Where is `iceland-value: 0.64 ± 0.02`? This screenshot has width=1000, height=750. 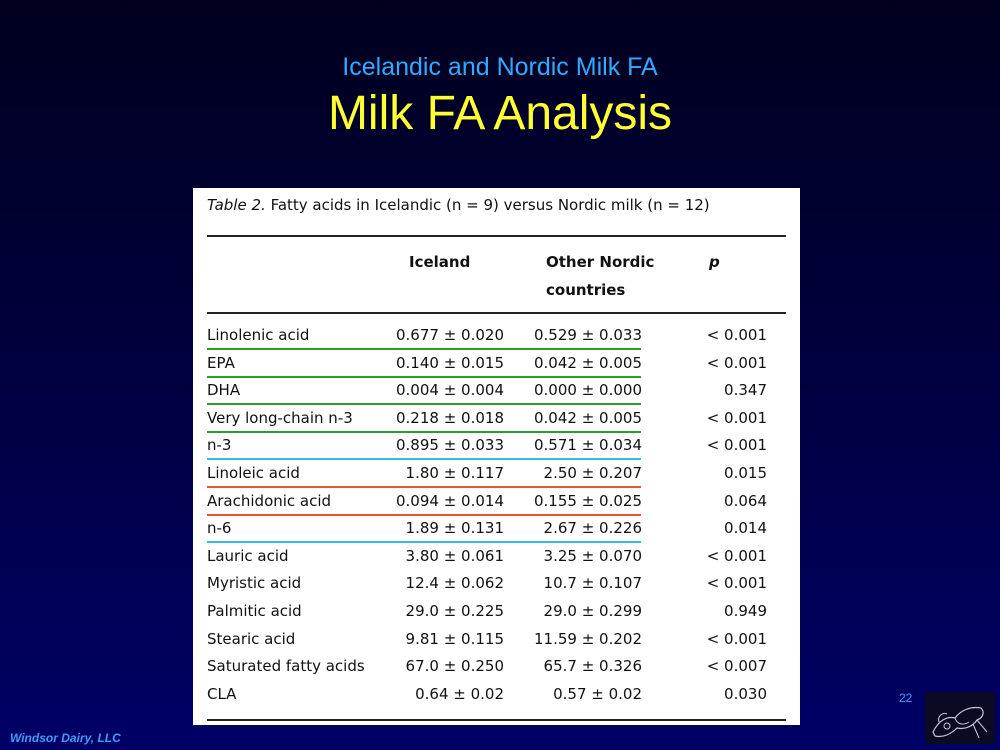
iceland-value: 0.64 ± 0.02 is located at coordinates (459, 693).